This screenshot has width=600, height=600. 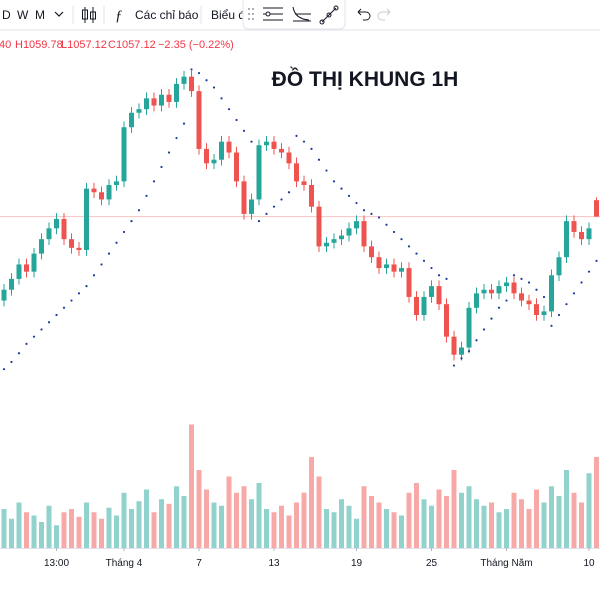 What do you see at coordinates (364, 14) in the screenshot?
I see `undo-button` at bounding box center [364, 14].